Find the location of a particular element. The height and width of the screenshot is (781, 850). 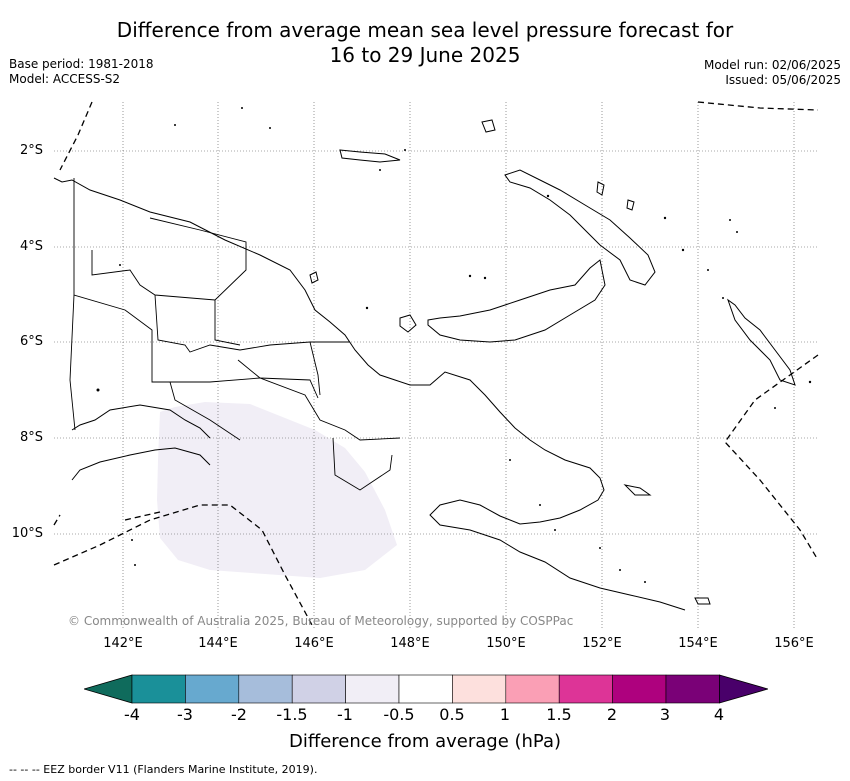

lon-label: 150°E is located at coordinates (506, 643).